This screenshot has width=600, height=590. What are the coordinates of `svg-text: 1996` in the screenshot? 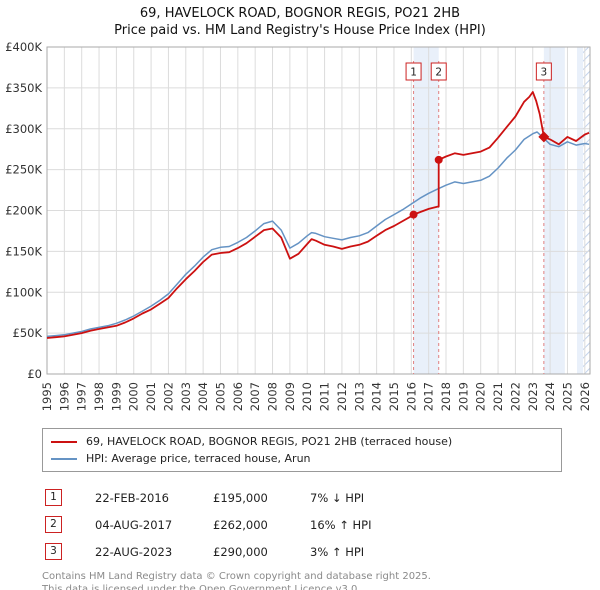 It's located at (64, 396).